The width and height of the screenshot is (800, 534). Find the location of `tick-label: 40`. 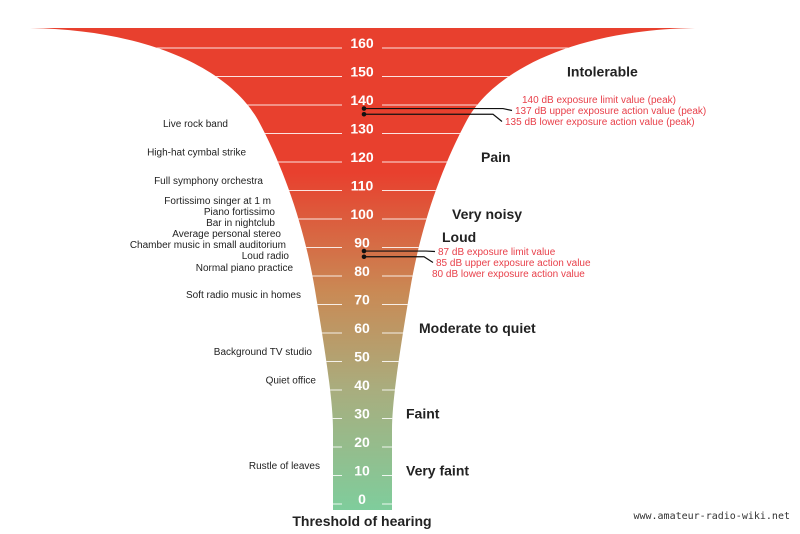

tick-label: 40 is located at coordinates (362, 385).